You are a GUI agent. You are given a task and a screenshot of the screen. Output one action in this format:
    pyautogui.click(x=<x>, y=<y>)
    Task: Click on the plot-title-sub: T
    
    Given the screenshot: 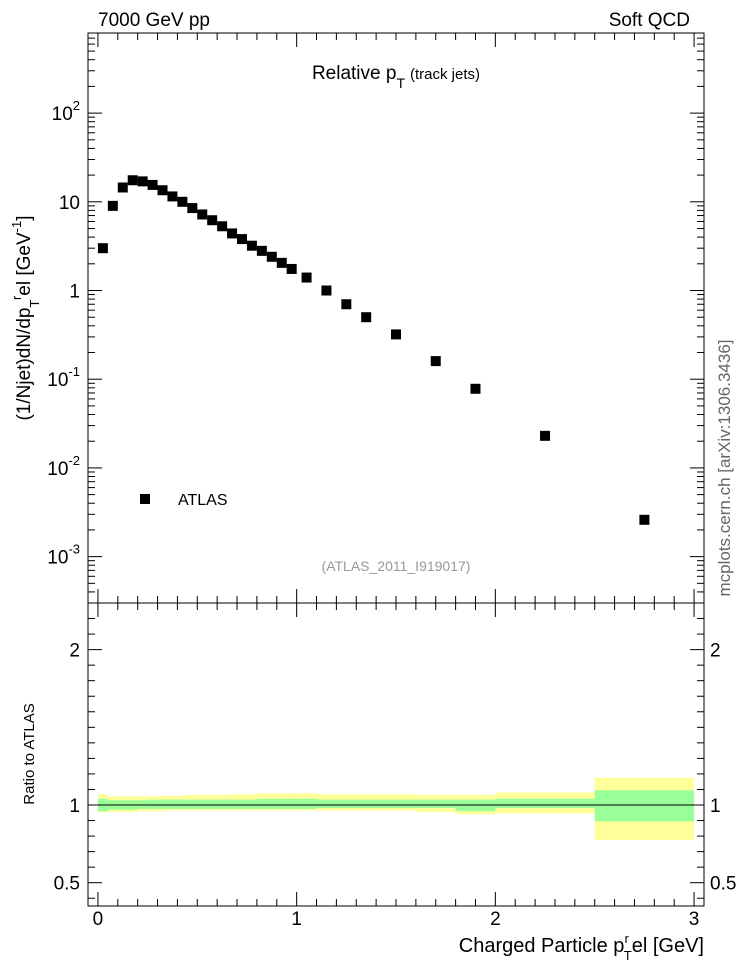 What is the action you would take?
    pyautogui.click(x=400, y=83)
    